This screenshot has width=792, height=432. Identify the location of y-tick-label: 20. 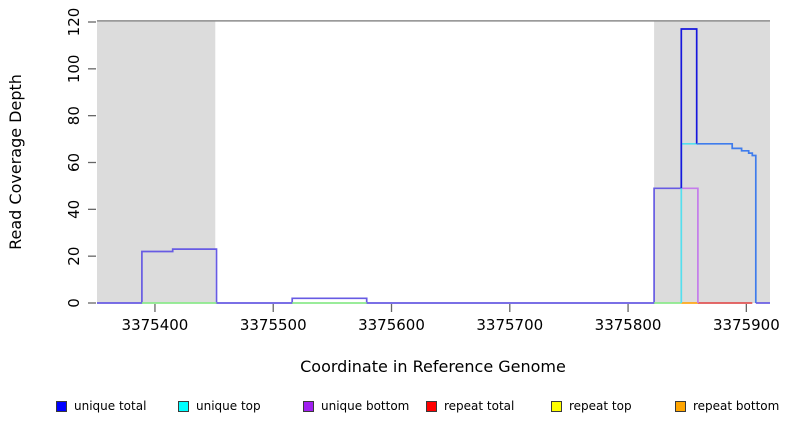
(74, 256).